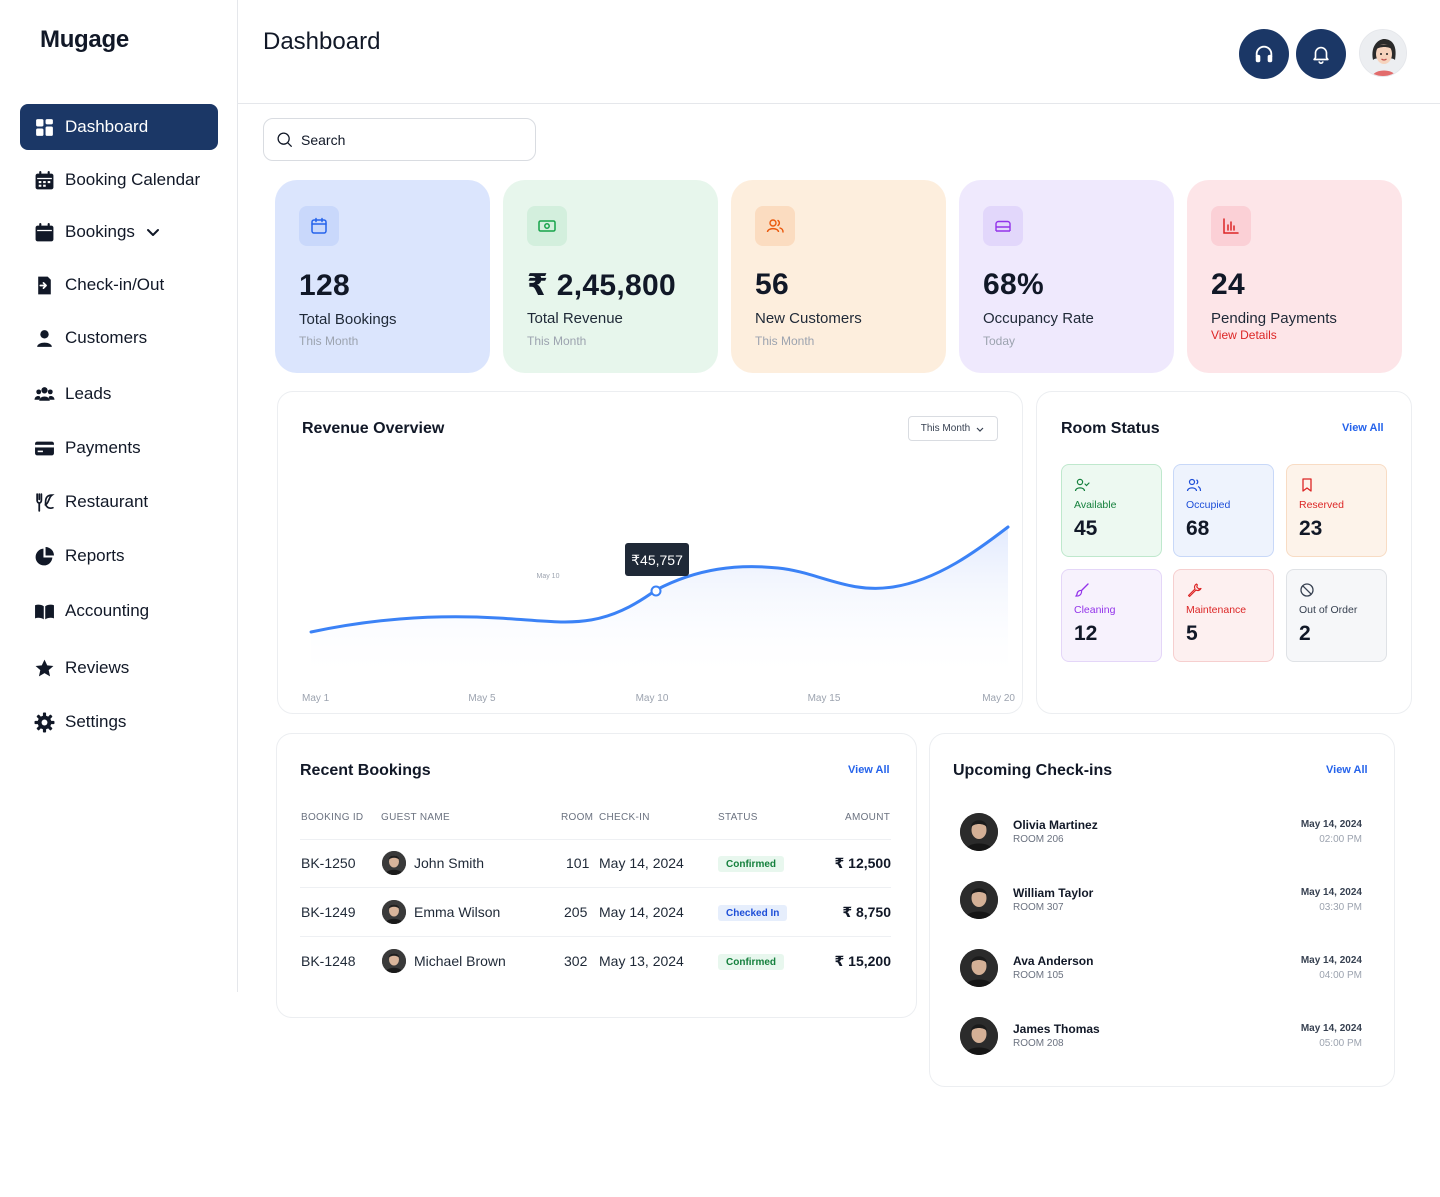 The height and width of the screenshot is (1197, 1440). What do you see at coordinates (866, 912) in the screenshot?
I see `booking-amount: ₹ 8,750` at bounding box center [866, 912].